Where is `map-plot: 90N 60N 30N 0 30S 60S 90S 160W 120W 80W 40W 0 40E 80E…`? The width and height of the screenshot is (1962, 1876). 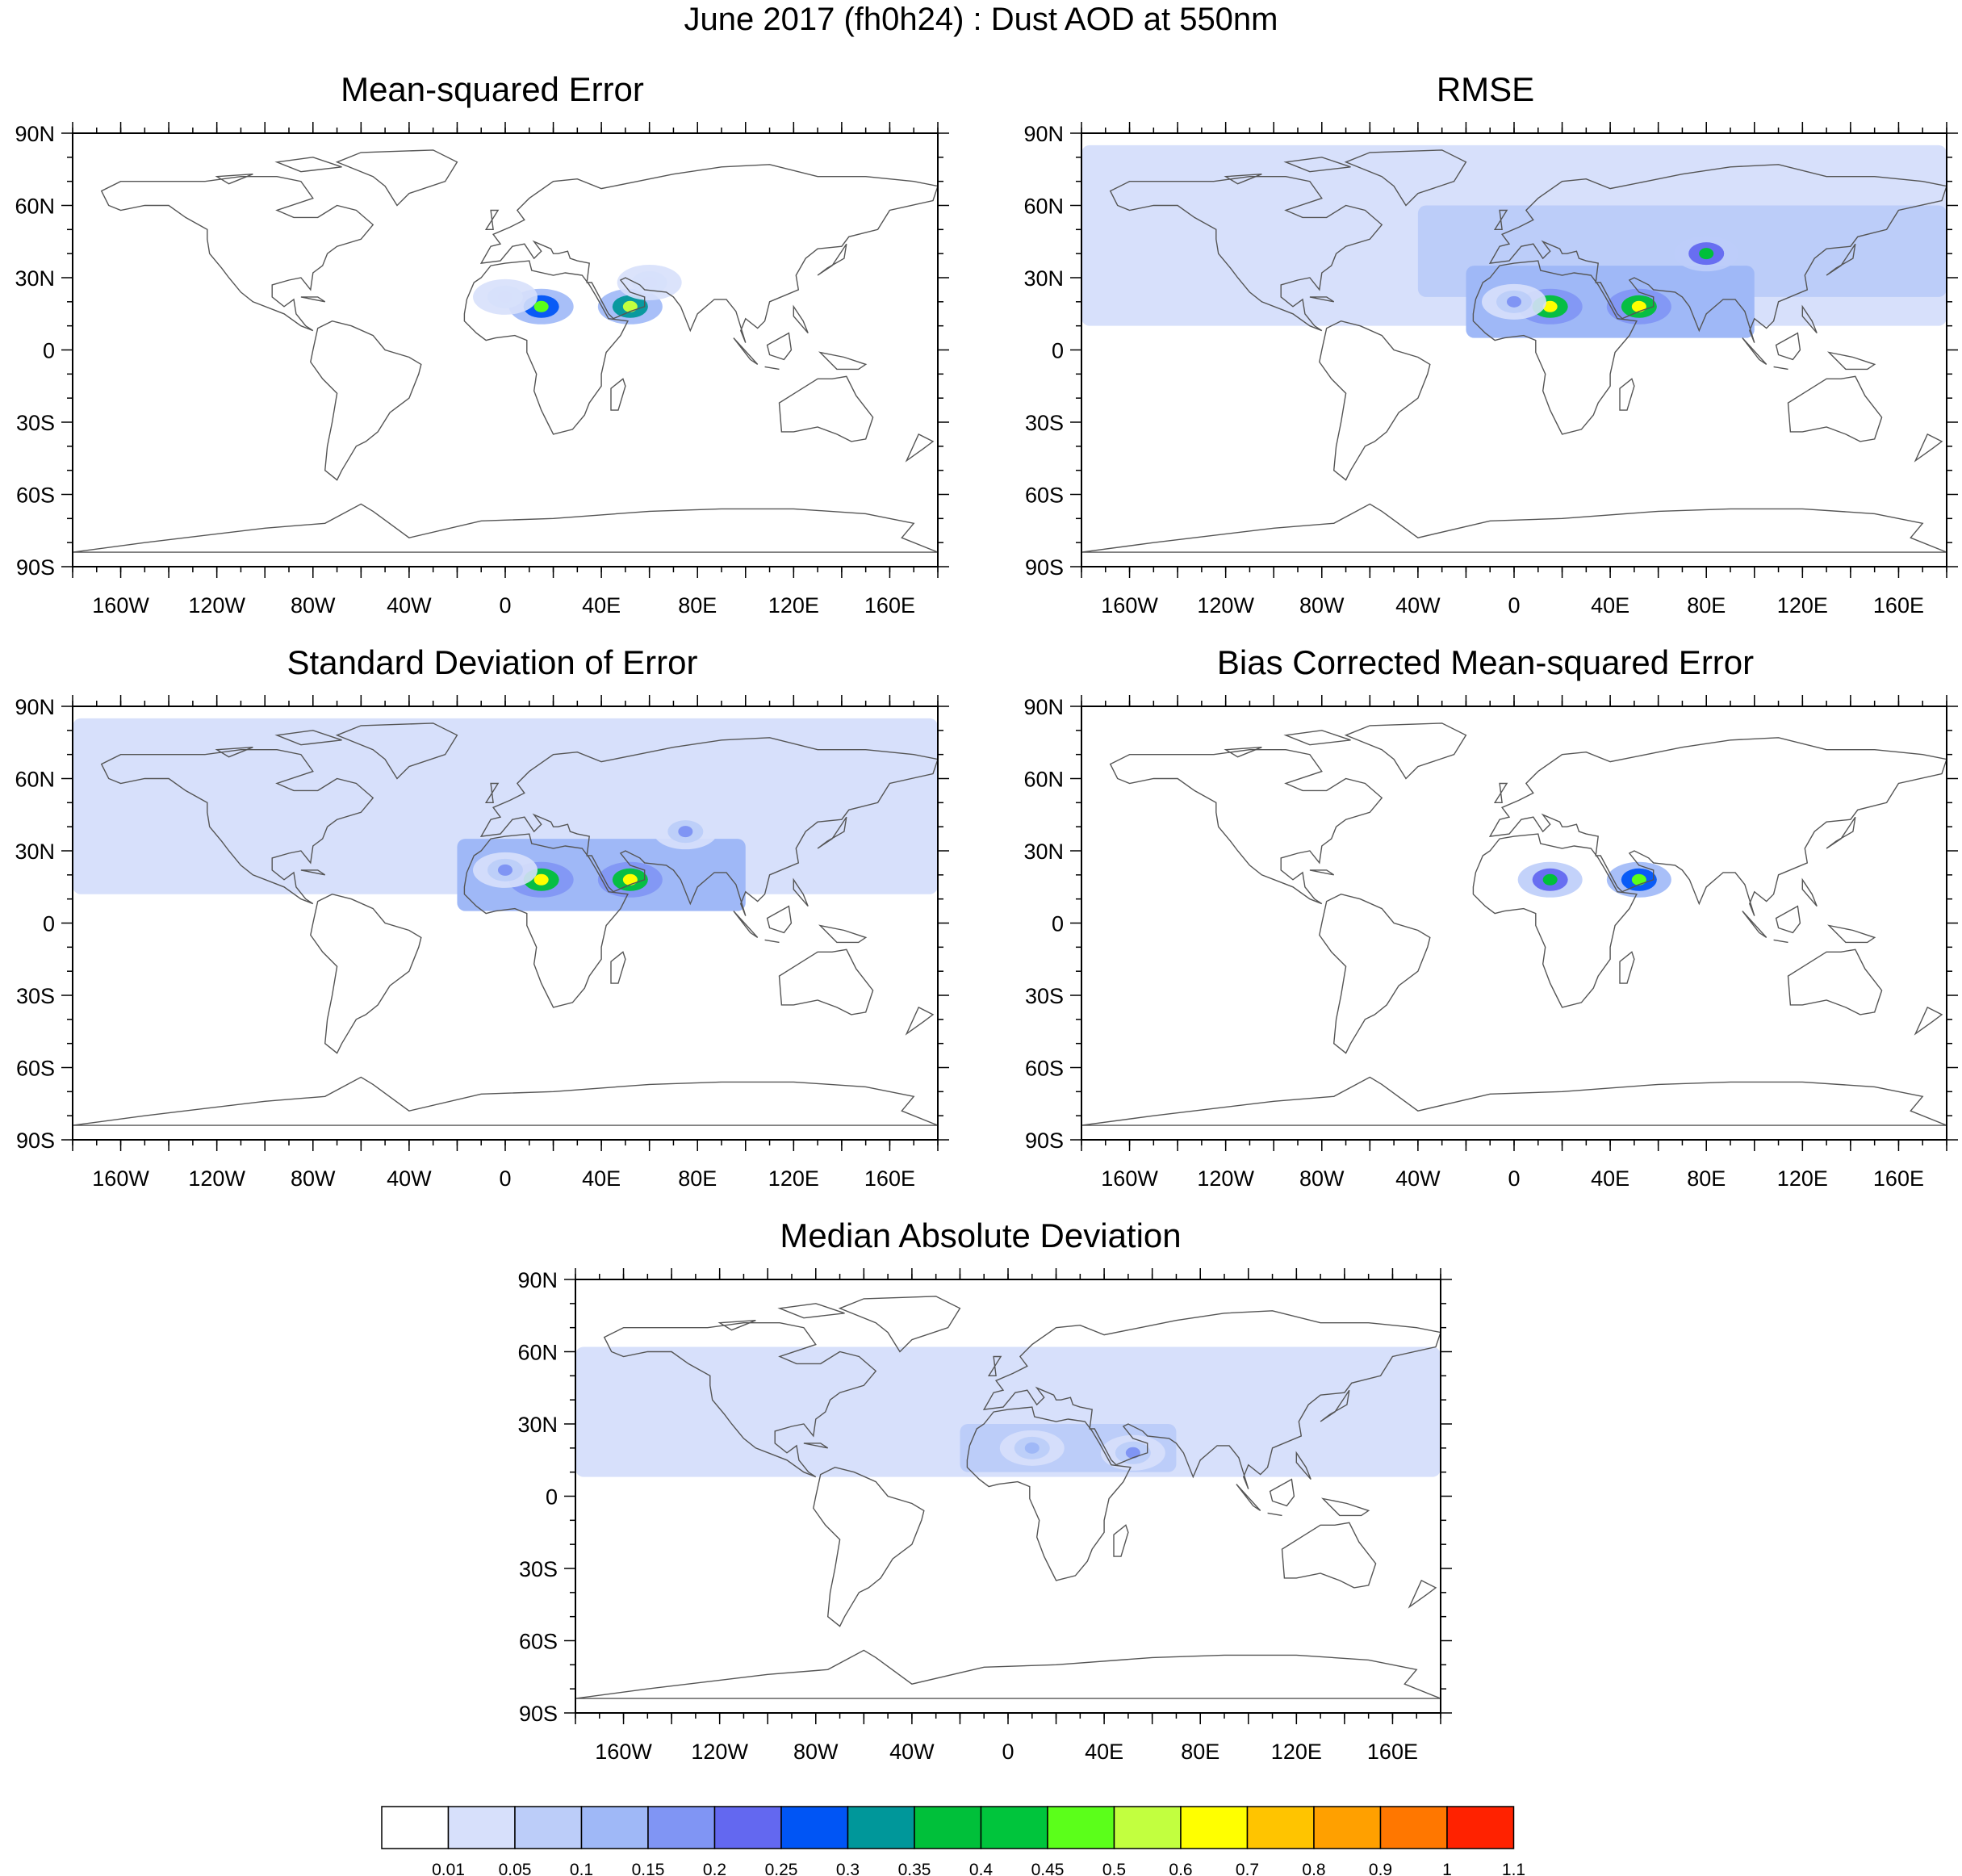 map-plot: 90N 60N 30N 0 30S 60S 90S 160W 120W 80W 40W 0 40E 80E… is located at coordinates (1490, 370).